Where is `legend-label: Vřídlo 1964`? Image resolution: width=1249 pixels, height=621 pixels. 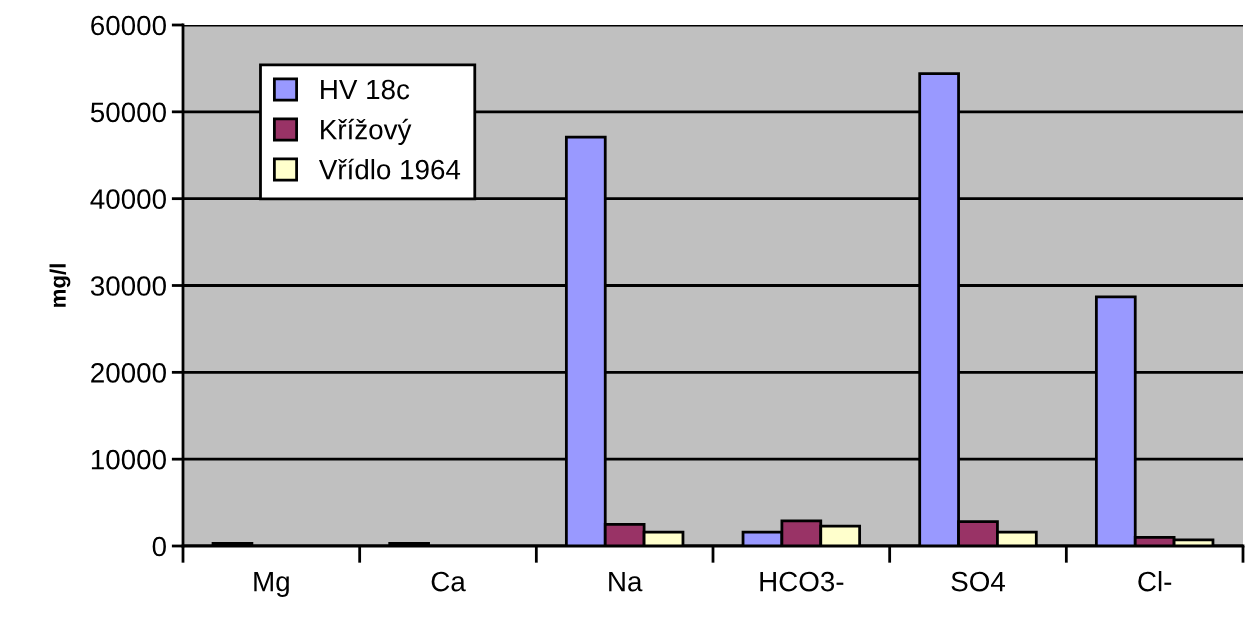 legend-label: Vřídlo 1964 is located at coordinates (389, 169).